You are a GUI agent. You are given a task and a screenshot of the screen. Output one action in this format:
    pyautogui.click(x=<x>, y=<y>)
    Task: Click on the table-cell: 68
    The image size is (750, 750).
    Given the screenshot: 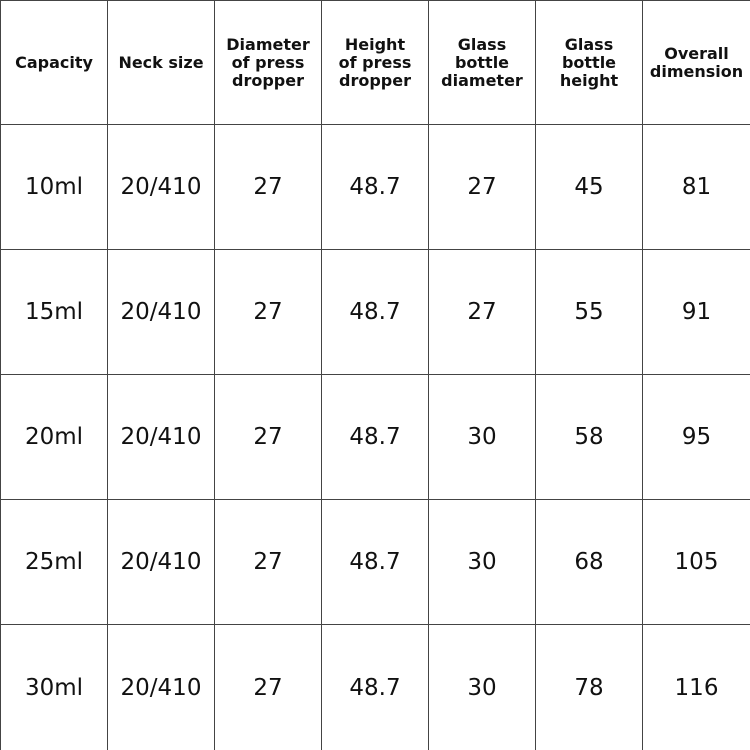 What is the action you would take?
    pyautogui.click(x=589, y=562)
    